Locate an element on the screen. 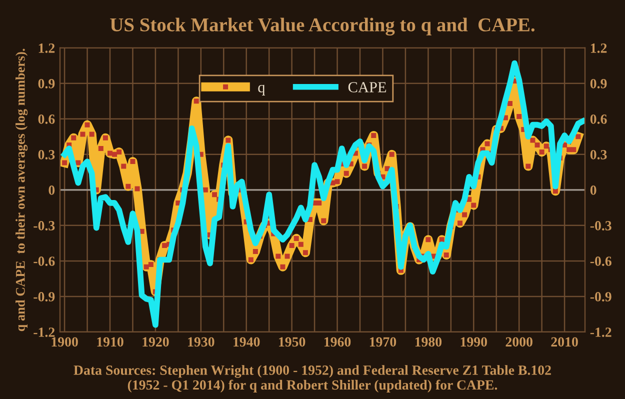 The height and width of the screenshot is (399, 625). y2-tick-label: -1.2 is located at coordinates (601, 332).